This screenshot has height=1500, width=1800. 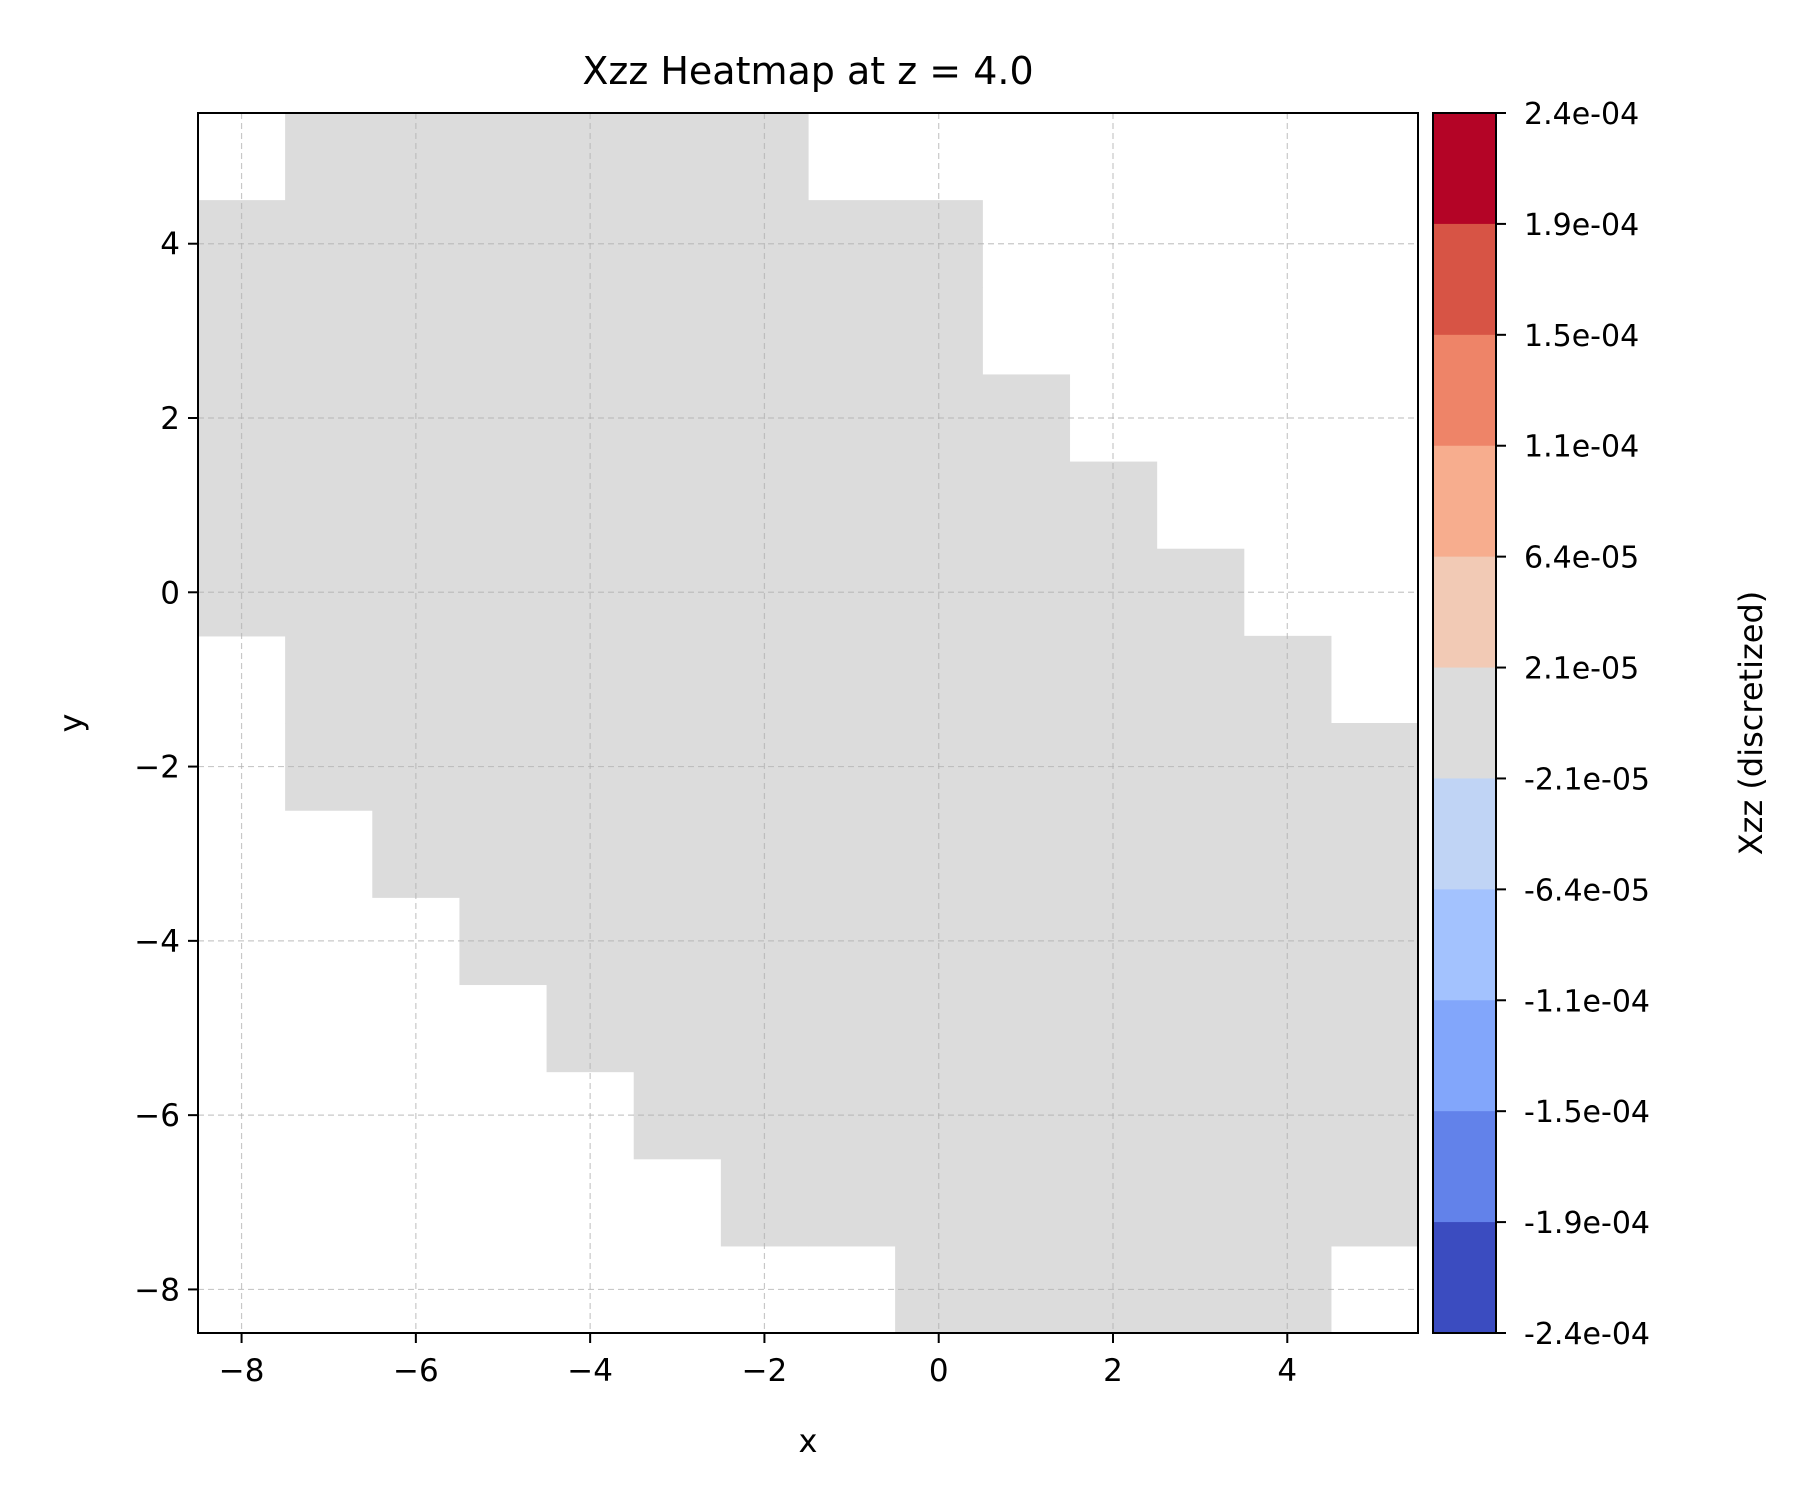 What do you see at coordinates (1287, 1371) in the screenshot?
I see `x-tick-label: 4` at bounding box center [1287, 1371].